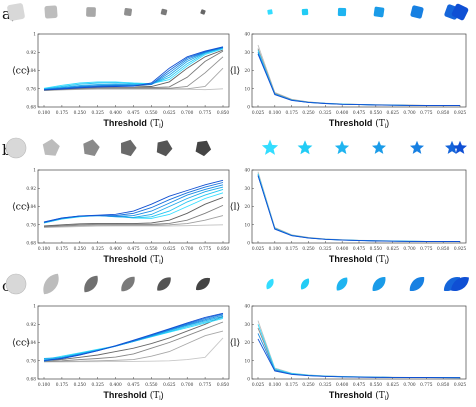 Image resolution: width=476 pixels, height=407 pixels. I want to click on cc-xlabel: Threshold (Tl), so click(133, 260).